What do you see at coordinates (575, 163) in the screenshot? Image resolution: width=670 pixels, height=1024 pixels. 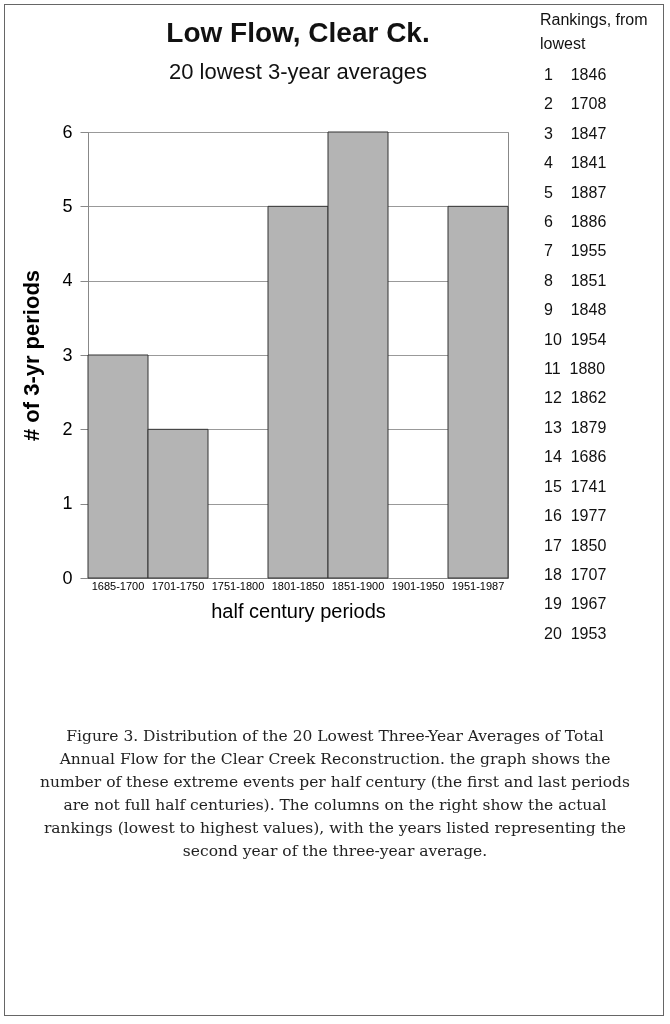 I see `text: 4 1841` at bounding box center [575, 163].